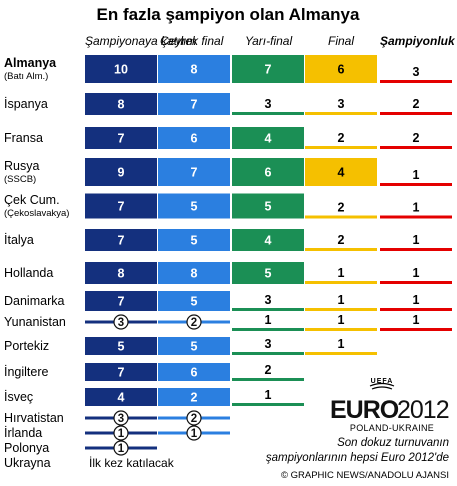  I want to click on table-row: Almanya(Batı Alm.) 10 8 7 6 3, so click(228, 69).